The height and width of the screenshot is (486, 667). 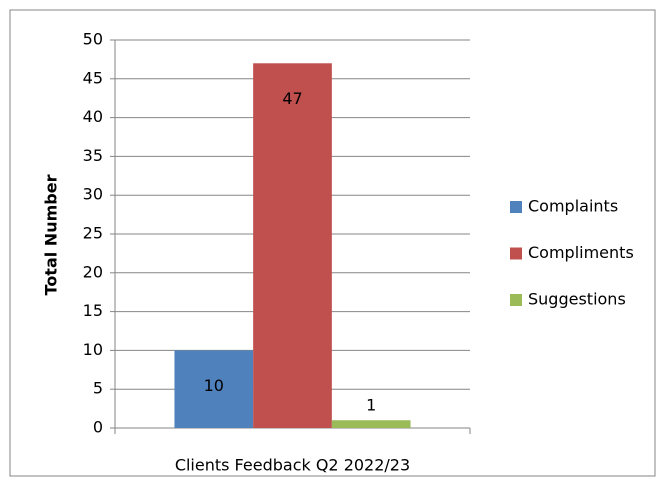 I want to click on y-tick-label: 25, so click(x=93, y=233).